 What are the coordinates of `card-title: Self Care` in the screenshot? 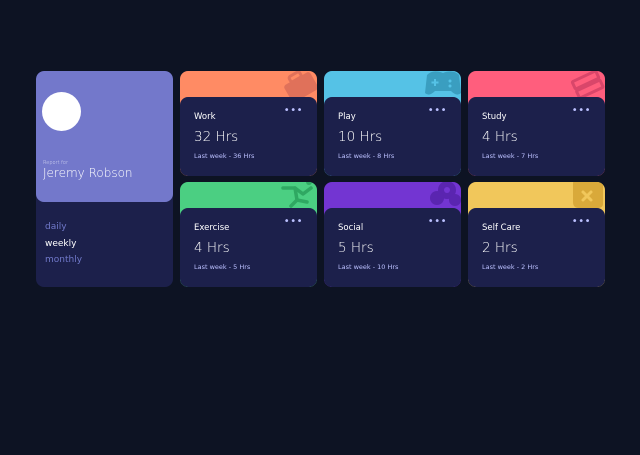 It's located at (501, 228).